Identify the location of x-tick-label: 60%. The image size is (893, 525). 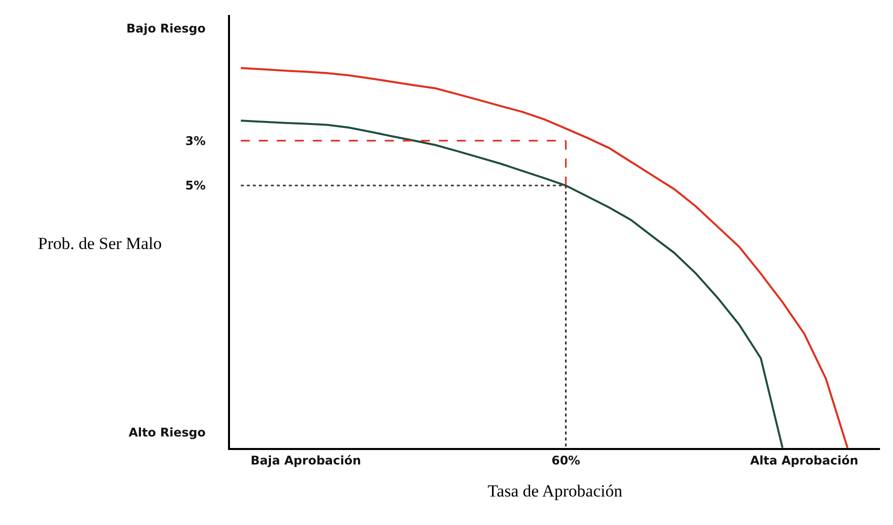
(565, 460).